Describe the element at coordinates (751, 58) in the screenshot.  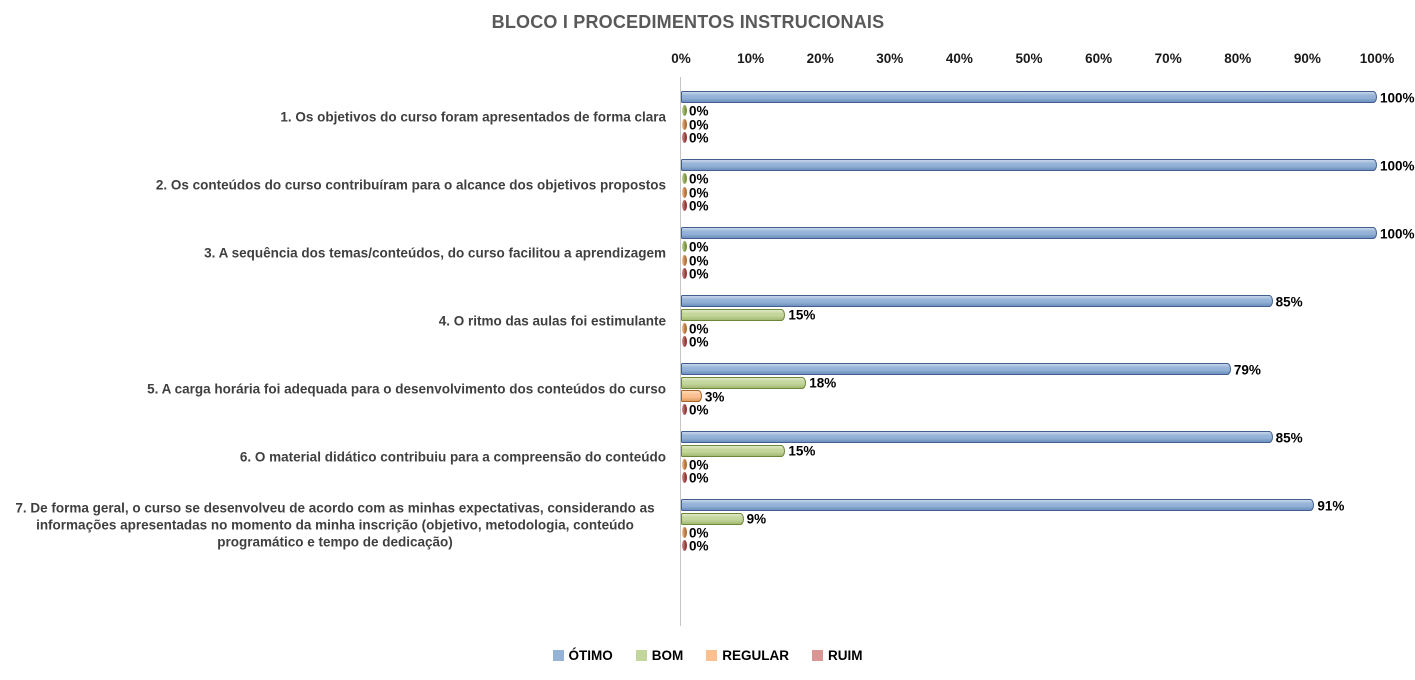
I see `x-tick-label: 10%` at that location.